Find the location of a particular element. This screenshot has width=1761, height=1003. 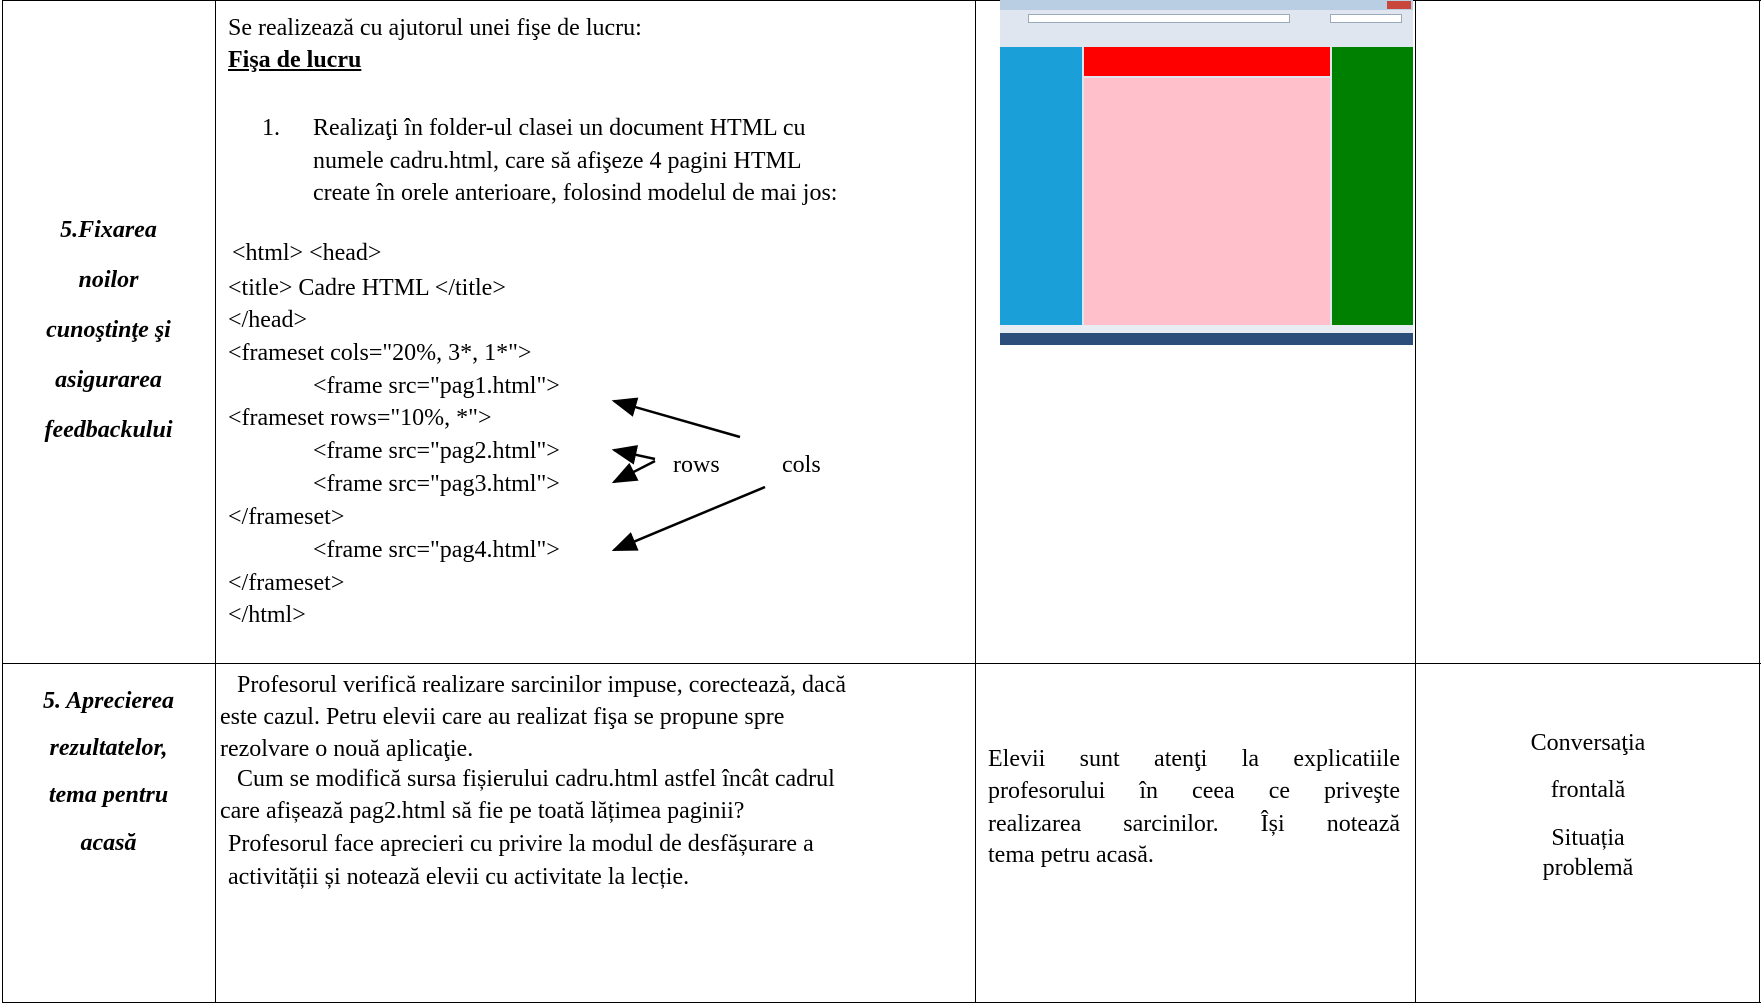

search-box is located at coordinates (1366, 18).